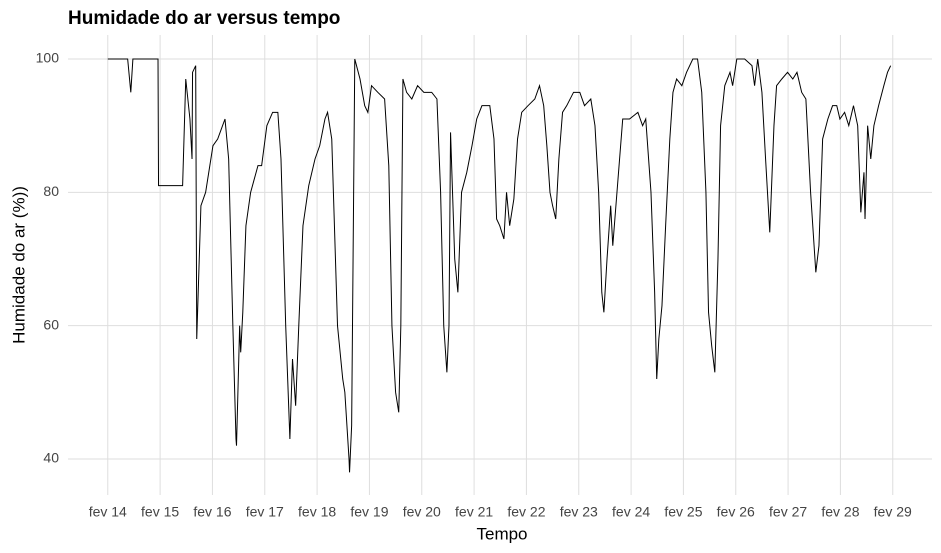 The image size is (941, 553). I want to click on x-tick-label: fev 17, so click(265, 512).